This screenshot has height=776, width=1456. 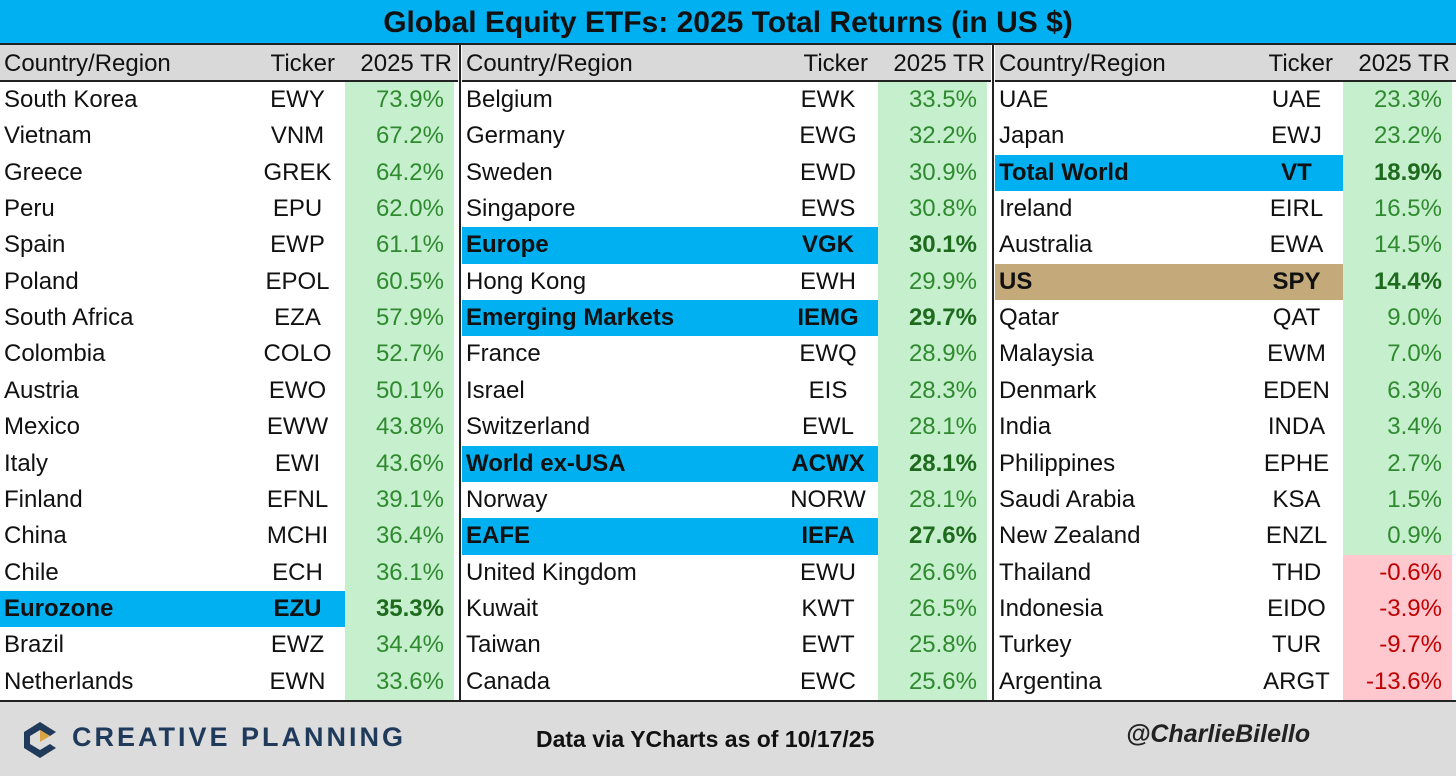 I want to click on return: 33.5%, so click(x=942, y=99).